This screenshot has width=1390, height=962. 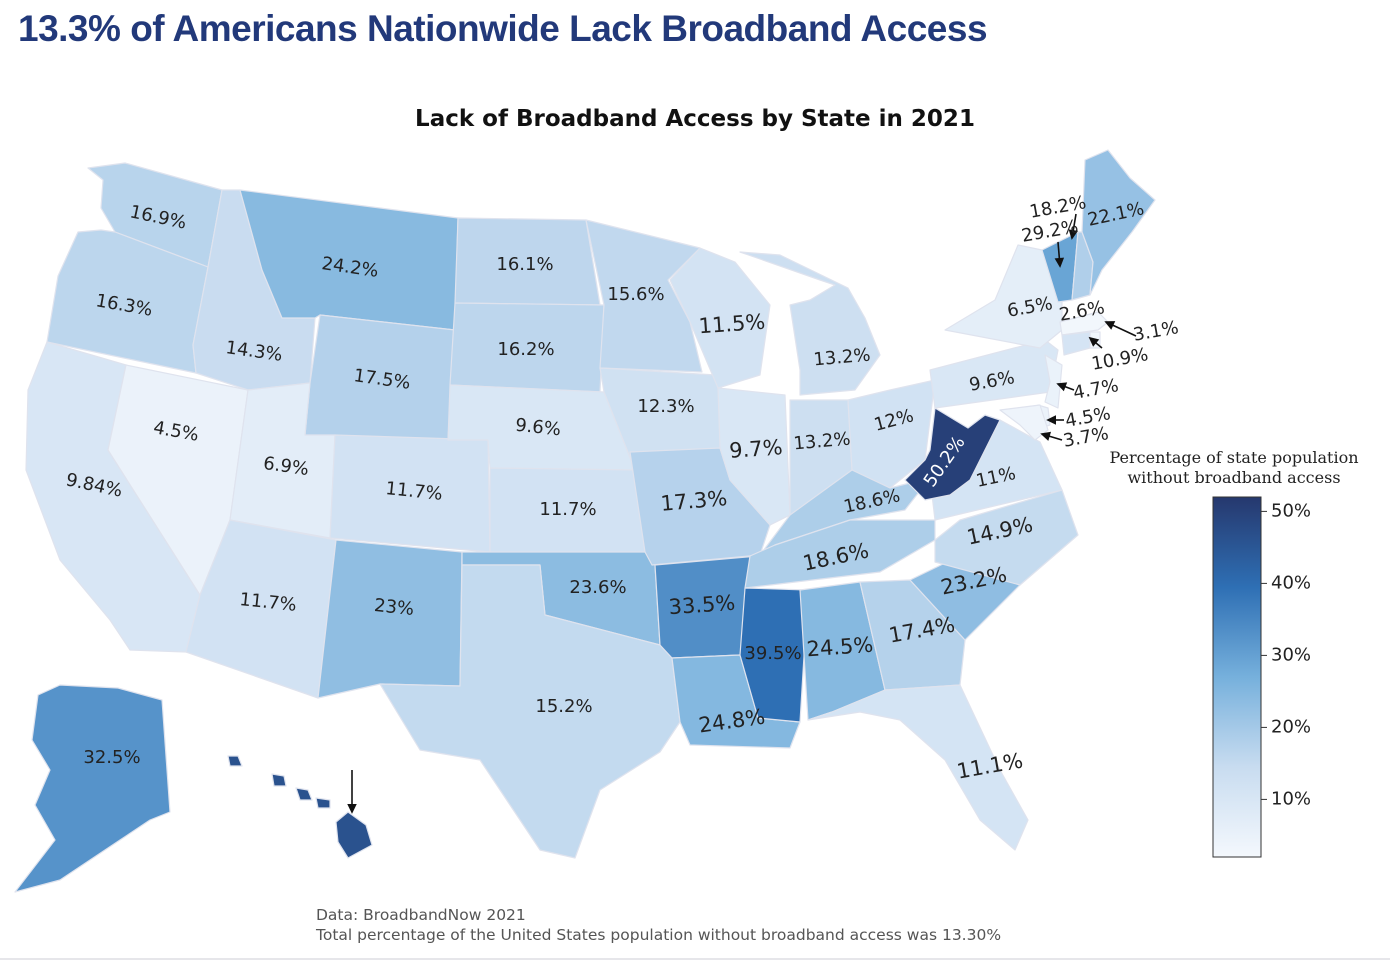 What do you see at coordinates (1006, 537) in the screenshot?
I see `state-nc` at bounding box center [1006, 537].